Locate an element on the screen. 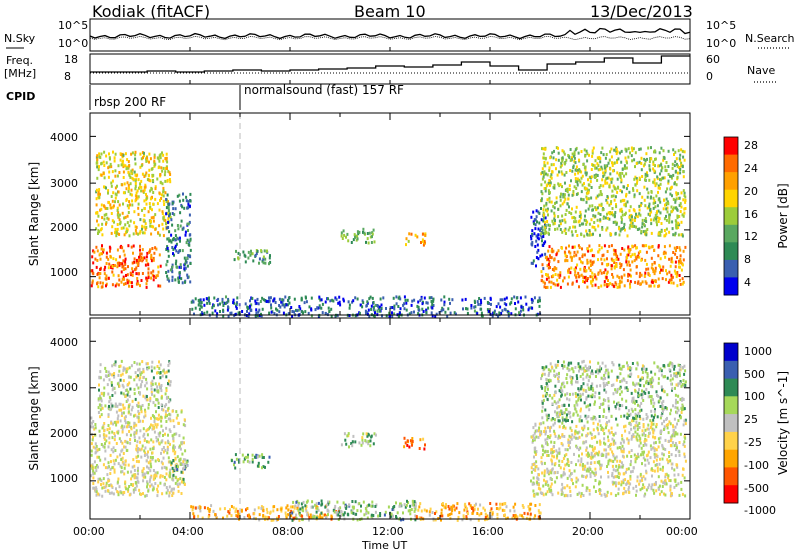 The image size is (800, 554). velocity-cbar-tick-m1000: -1000 is located at coordinates (760, 510).